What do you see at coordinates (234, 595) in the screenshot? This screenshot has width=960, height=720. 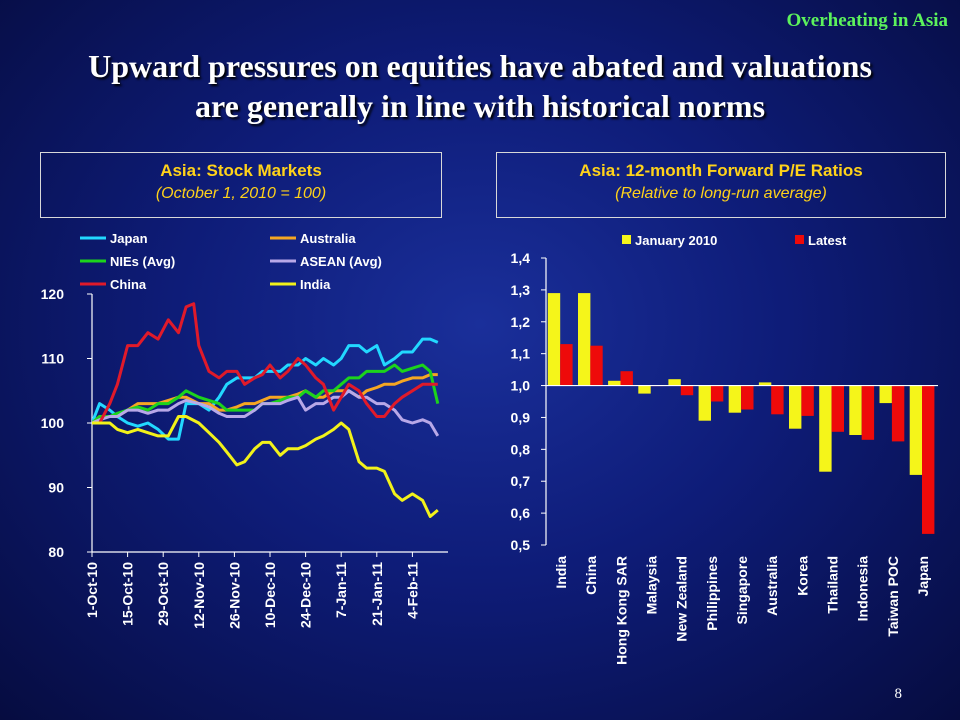 I see `x-tick-label: 26-Nov-10` at bounding box center [234, 595].